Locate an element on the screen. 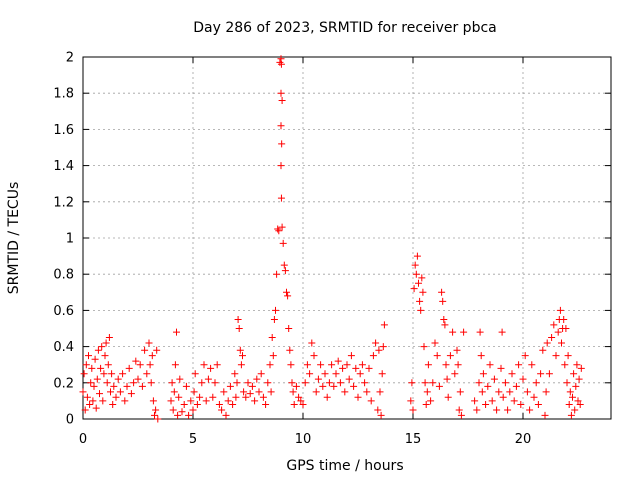  y-tick-label: 1.2 is located at coordinates (63, 202).